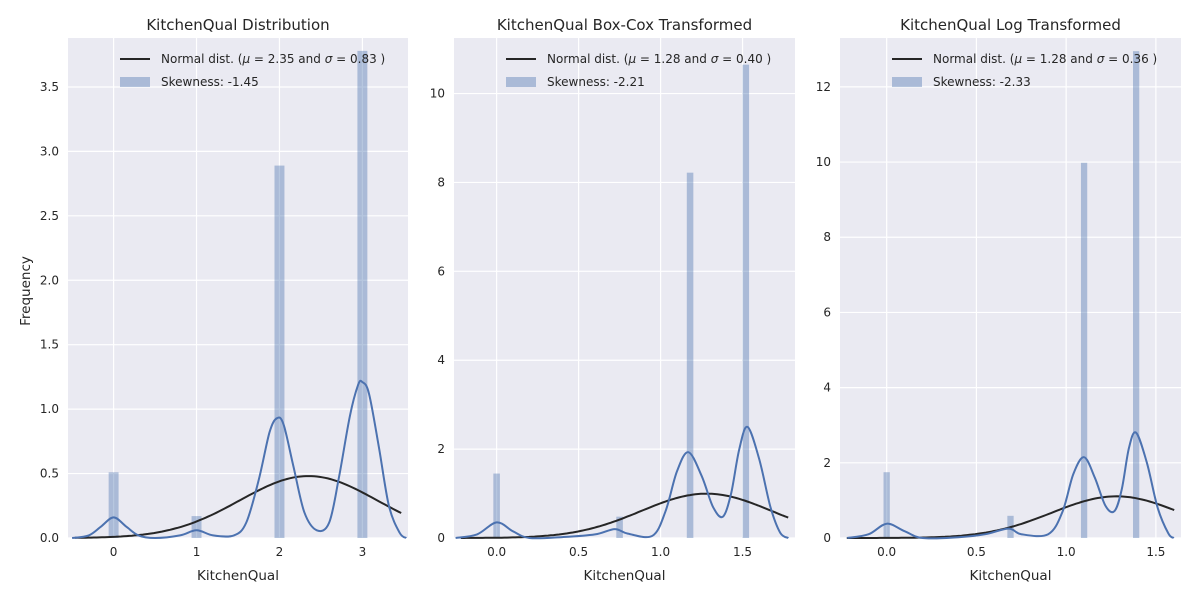 The image size is (1200, 600). I want to click on y-tick-label: 0.0, so click(49, 538).